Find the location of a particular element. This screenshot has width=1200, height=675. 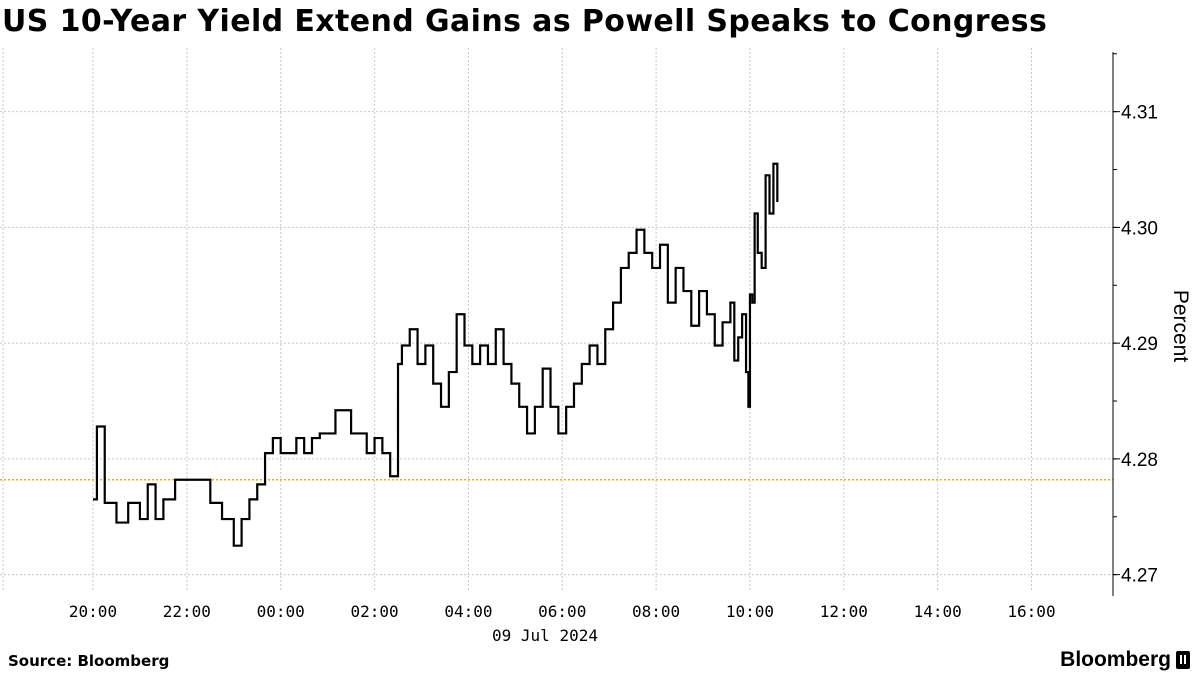

x-tick-label: 14:00 is located at coordinates (938, 611).